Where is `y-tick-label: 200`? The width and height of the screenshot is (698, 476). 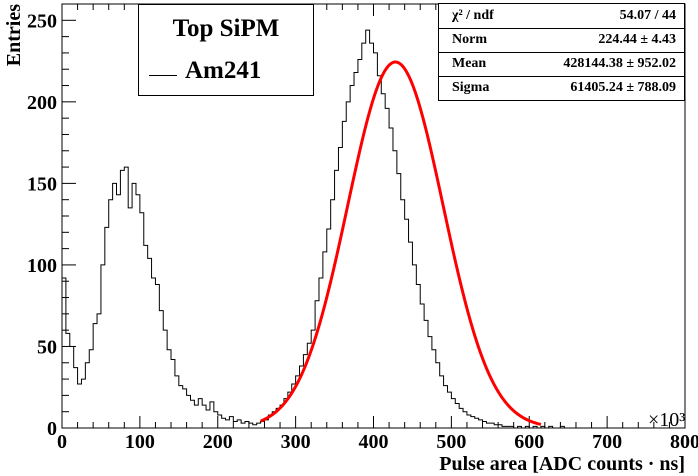
y-tick-label: 200 is located at coordinates (42, 103).